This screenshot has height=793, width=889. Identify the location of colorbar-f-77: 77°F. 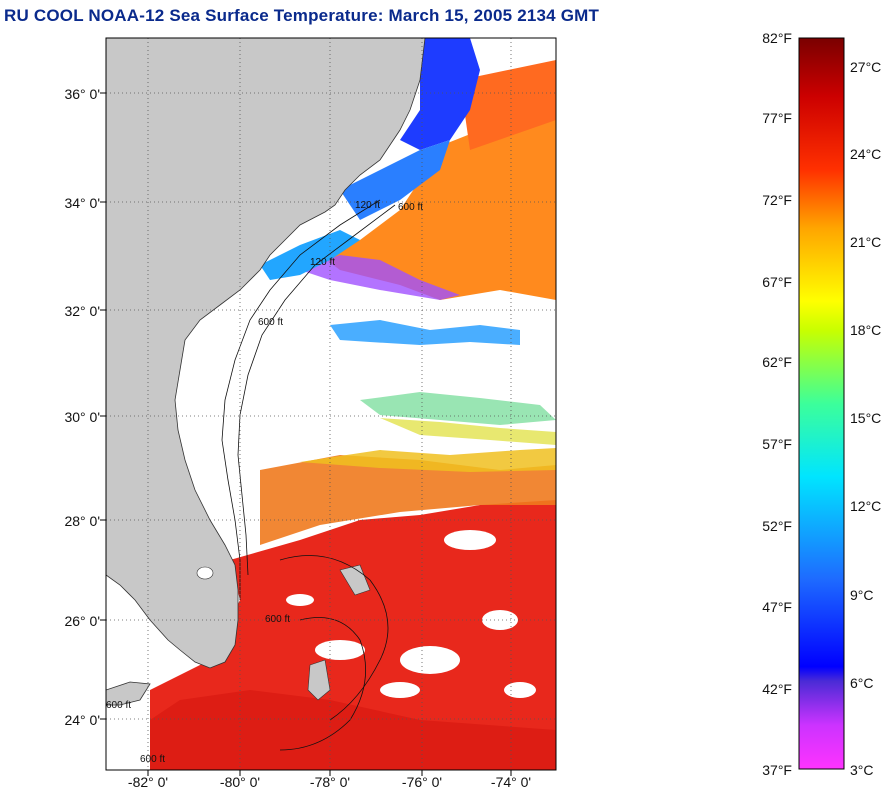
(777, 118).